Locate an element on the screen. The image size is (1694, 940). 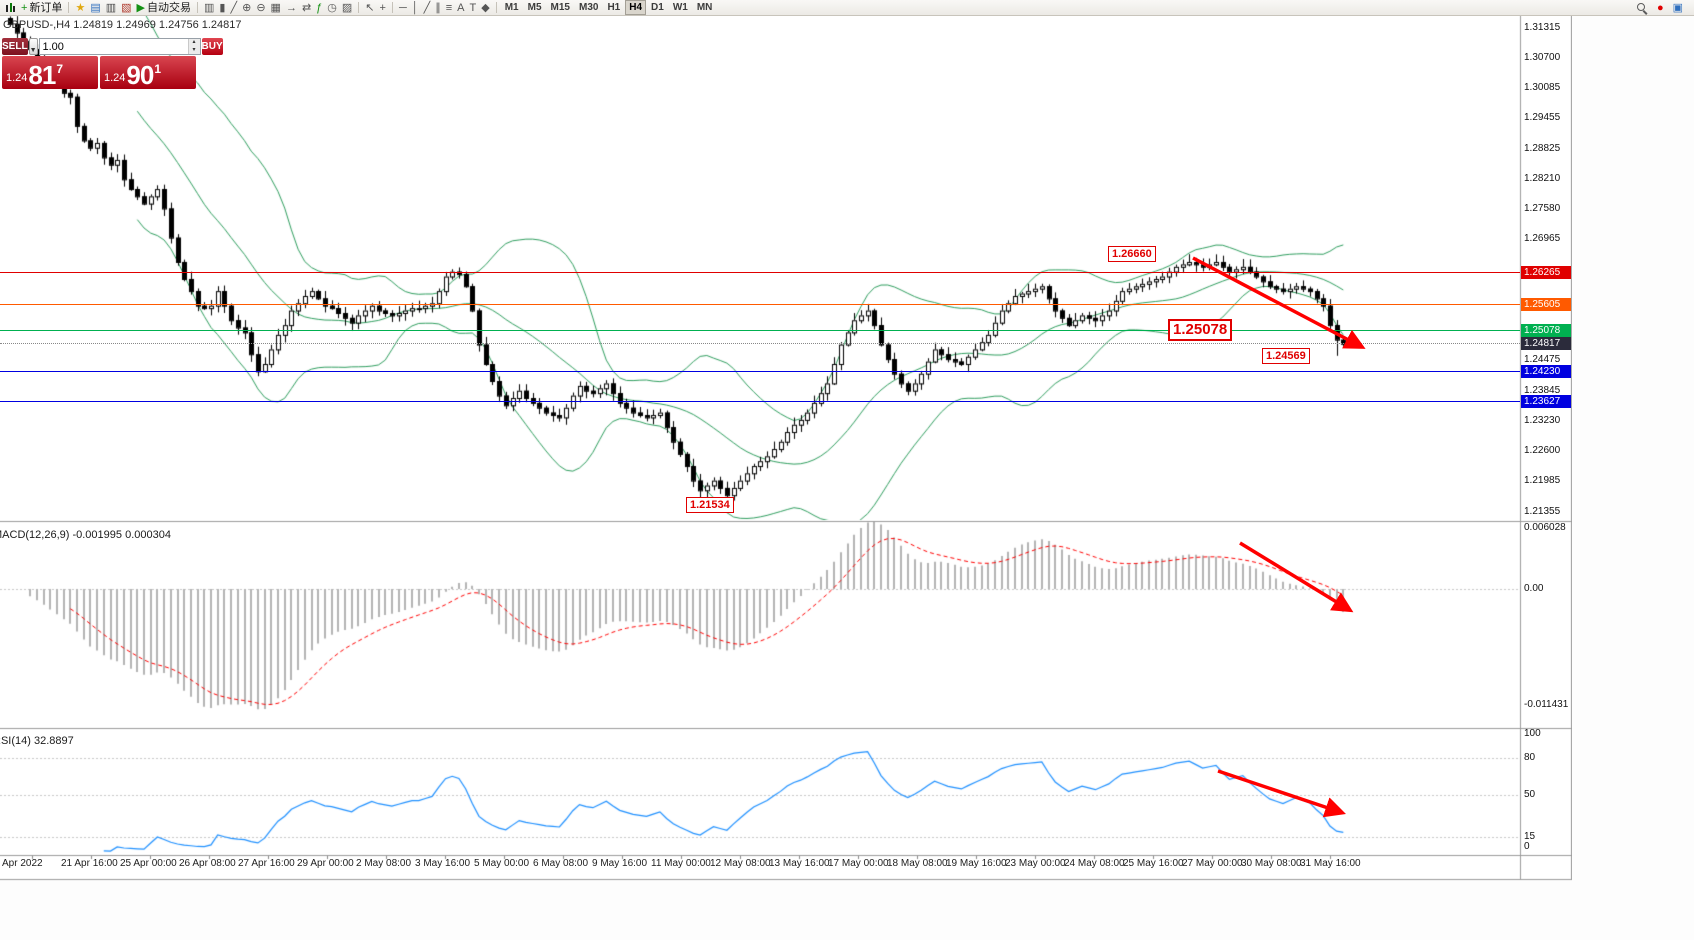
periods-icon-glyph: ◷ is located at coordinates (332, 7).